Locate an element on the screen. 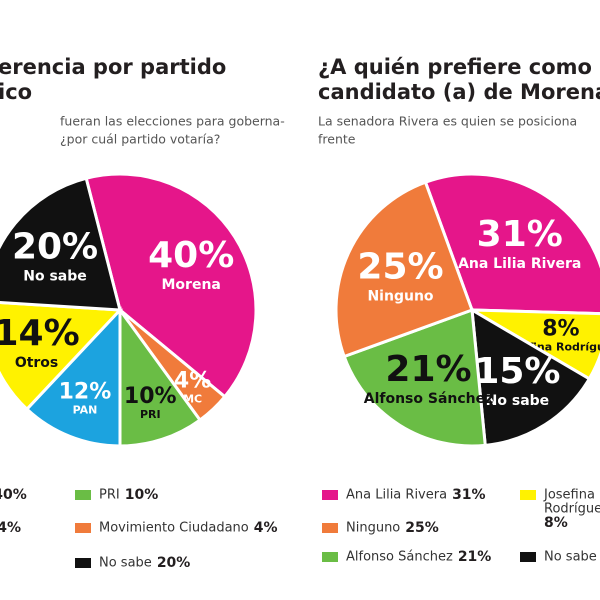 Image resolution: width=600 pixels, height=600 pixels. legend-value: 8% is located at coordinates (556, 523).